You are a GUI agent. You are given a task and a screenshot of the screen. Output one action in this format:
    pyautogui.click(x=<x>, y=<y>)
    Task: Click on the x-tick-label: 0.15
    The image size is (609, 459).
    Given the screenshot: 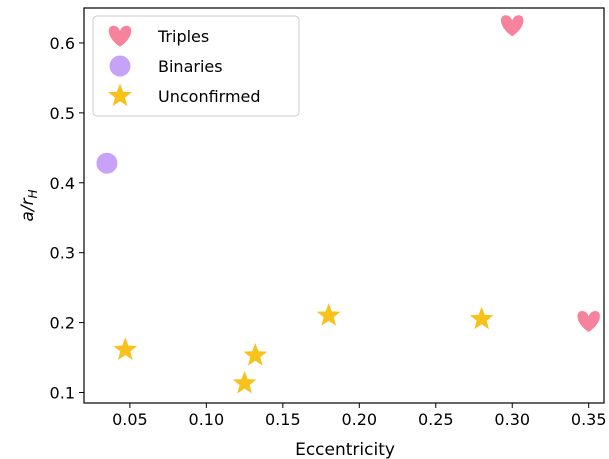 What is the action you would take?
    pyautogui.click(x=283, y=419)
    